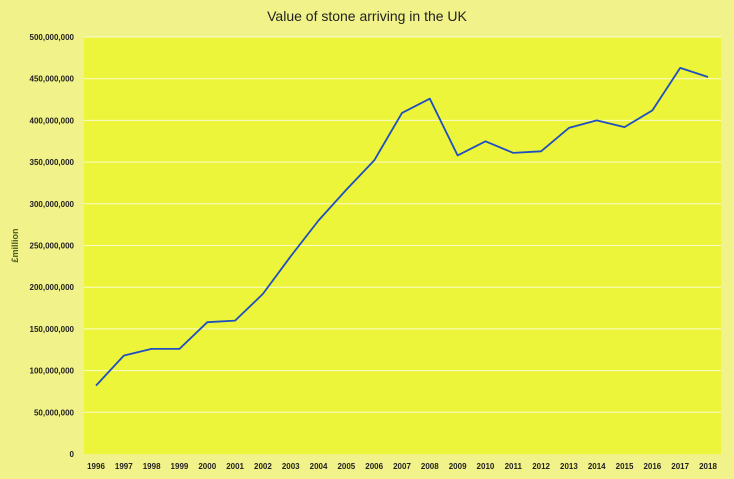  Describe the element at coordinates (514, 466) in the screenshot. I see `x-tick-label: 2011` at that location.